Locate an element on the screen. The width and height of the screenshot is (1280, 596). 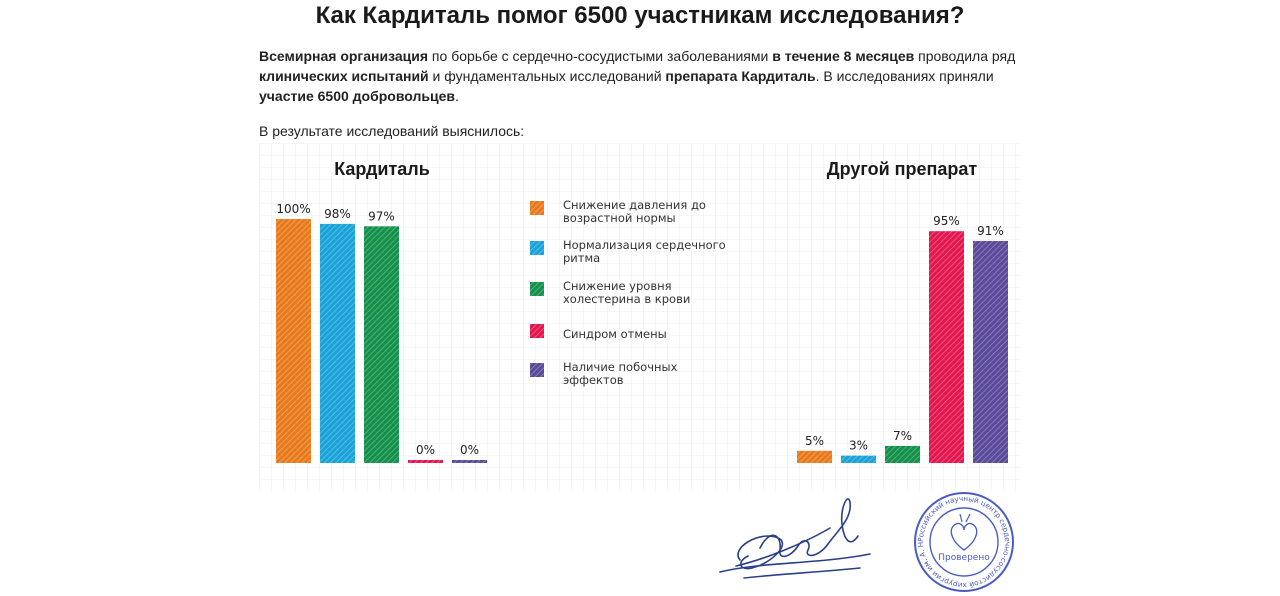
legend-label: эффектов is located at coordinates (593, 380).